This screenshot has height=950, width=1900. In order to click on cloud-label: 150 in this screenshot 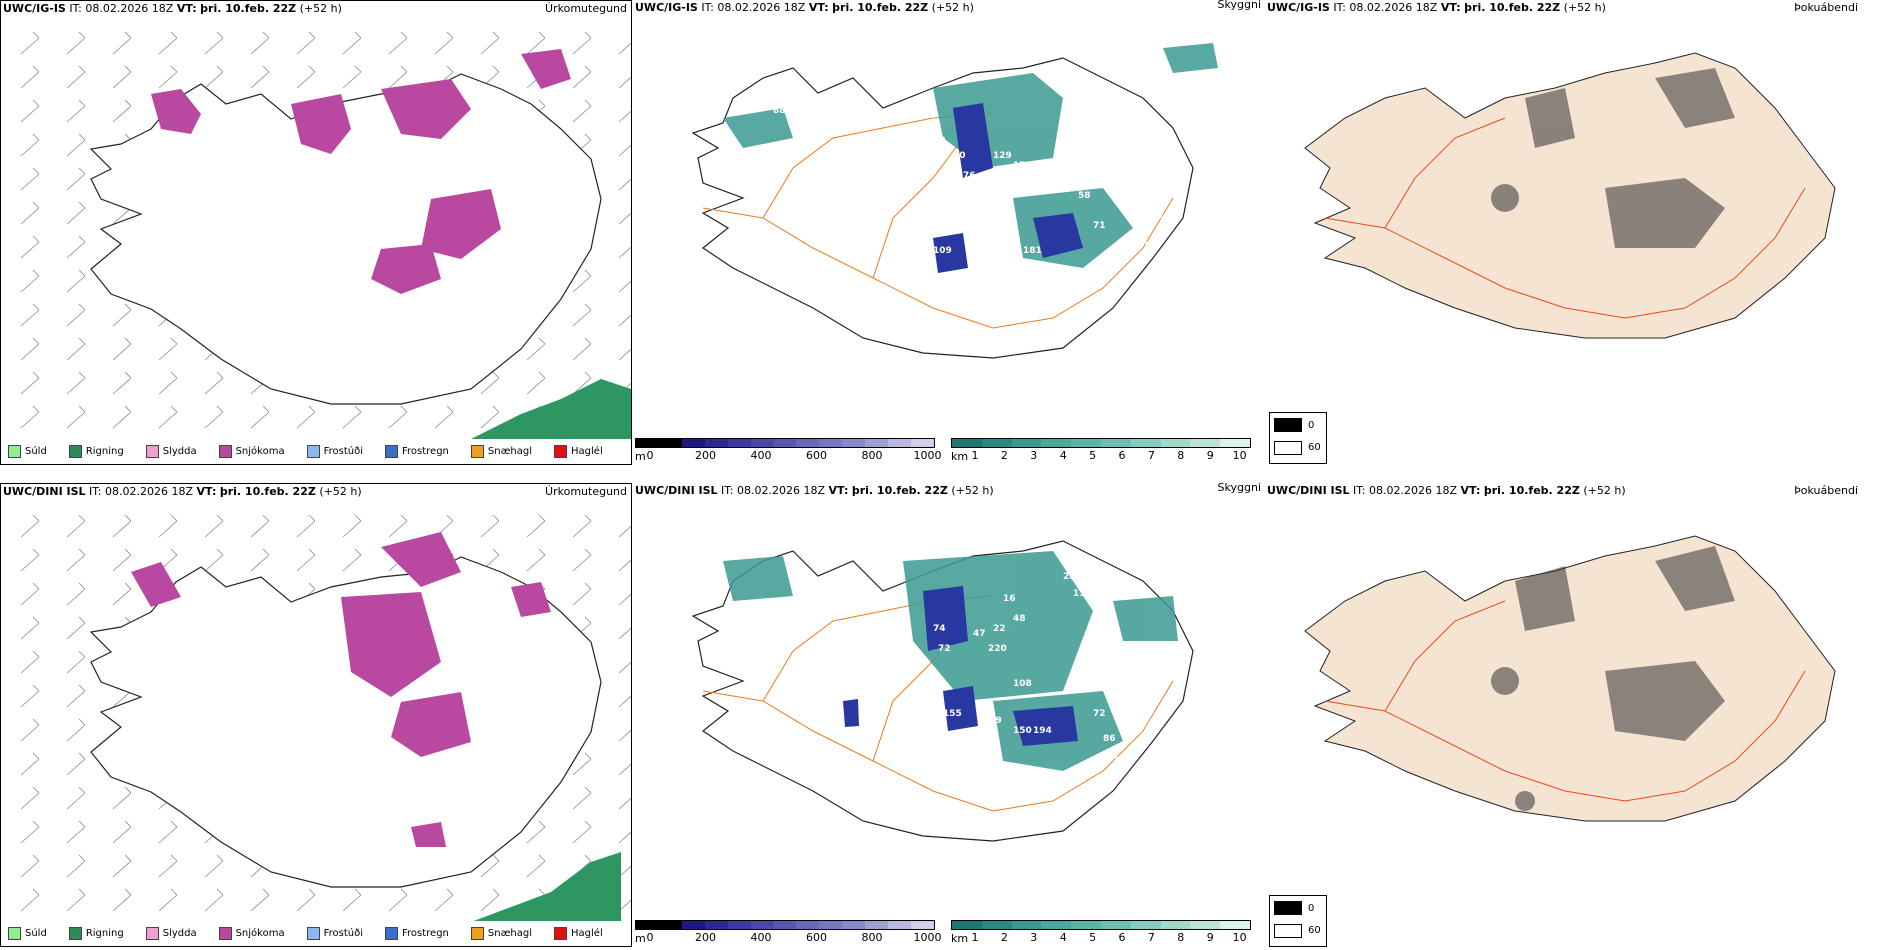, I will do `click(1022, 731)`.